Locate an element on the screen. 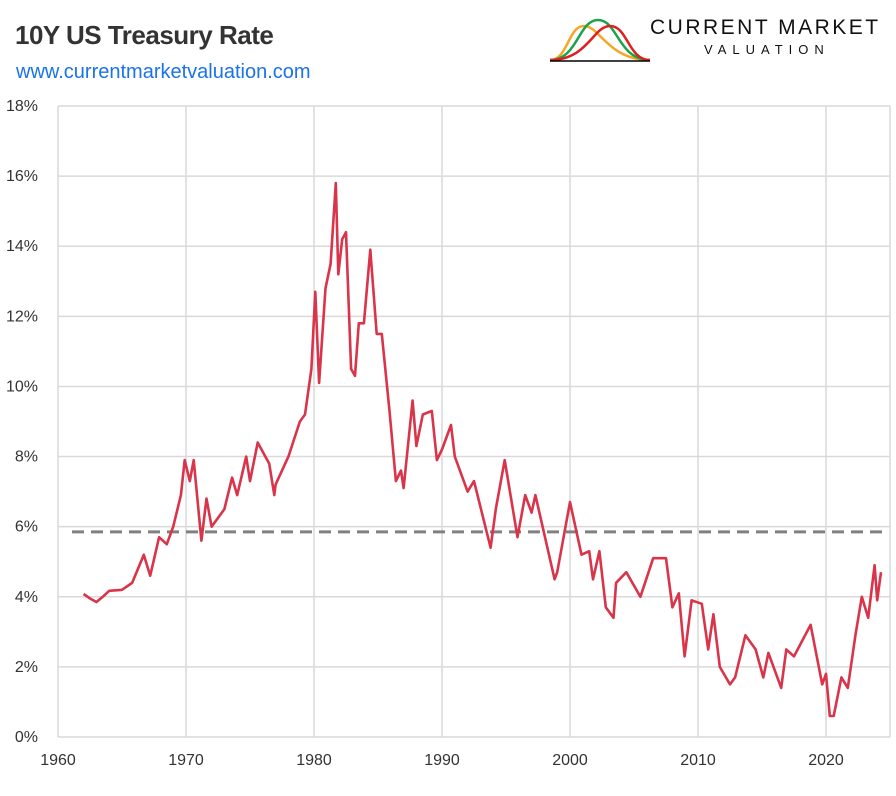 The image size is (896, 796). x-tick-label: 2020 is located at coordinates (826, 760).